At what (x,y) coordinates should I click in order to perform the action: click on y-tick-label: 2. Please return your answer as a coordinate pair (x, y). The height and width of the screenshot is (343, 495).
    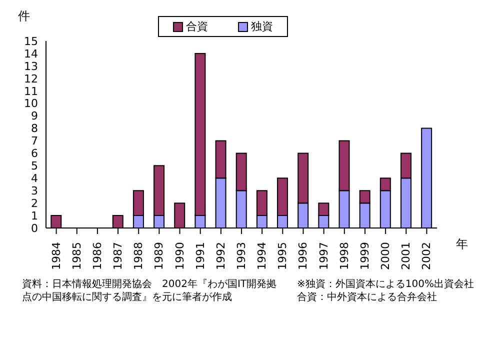
    Looking at the image, I should click on (34, 203).